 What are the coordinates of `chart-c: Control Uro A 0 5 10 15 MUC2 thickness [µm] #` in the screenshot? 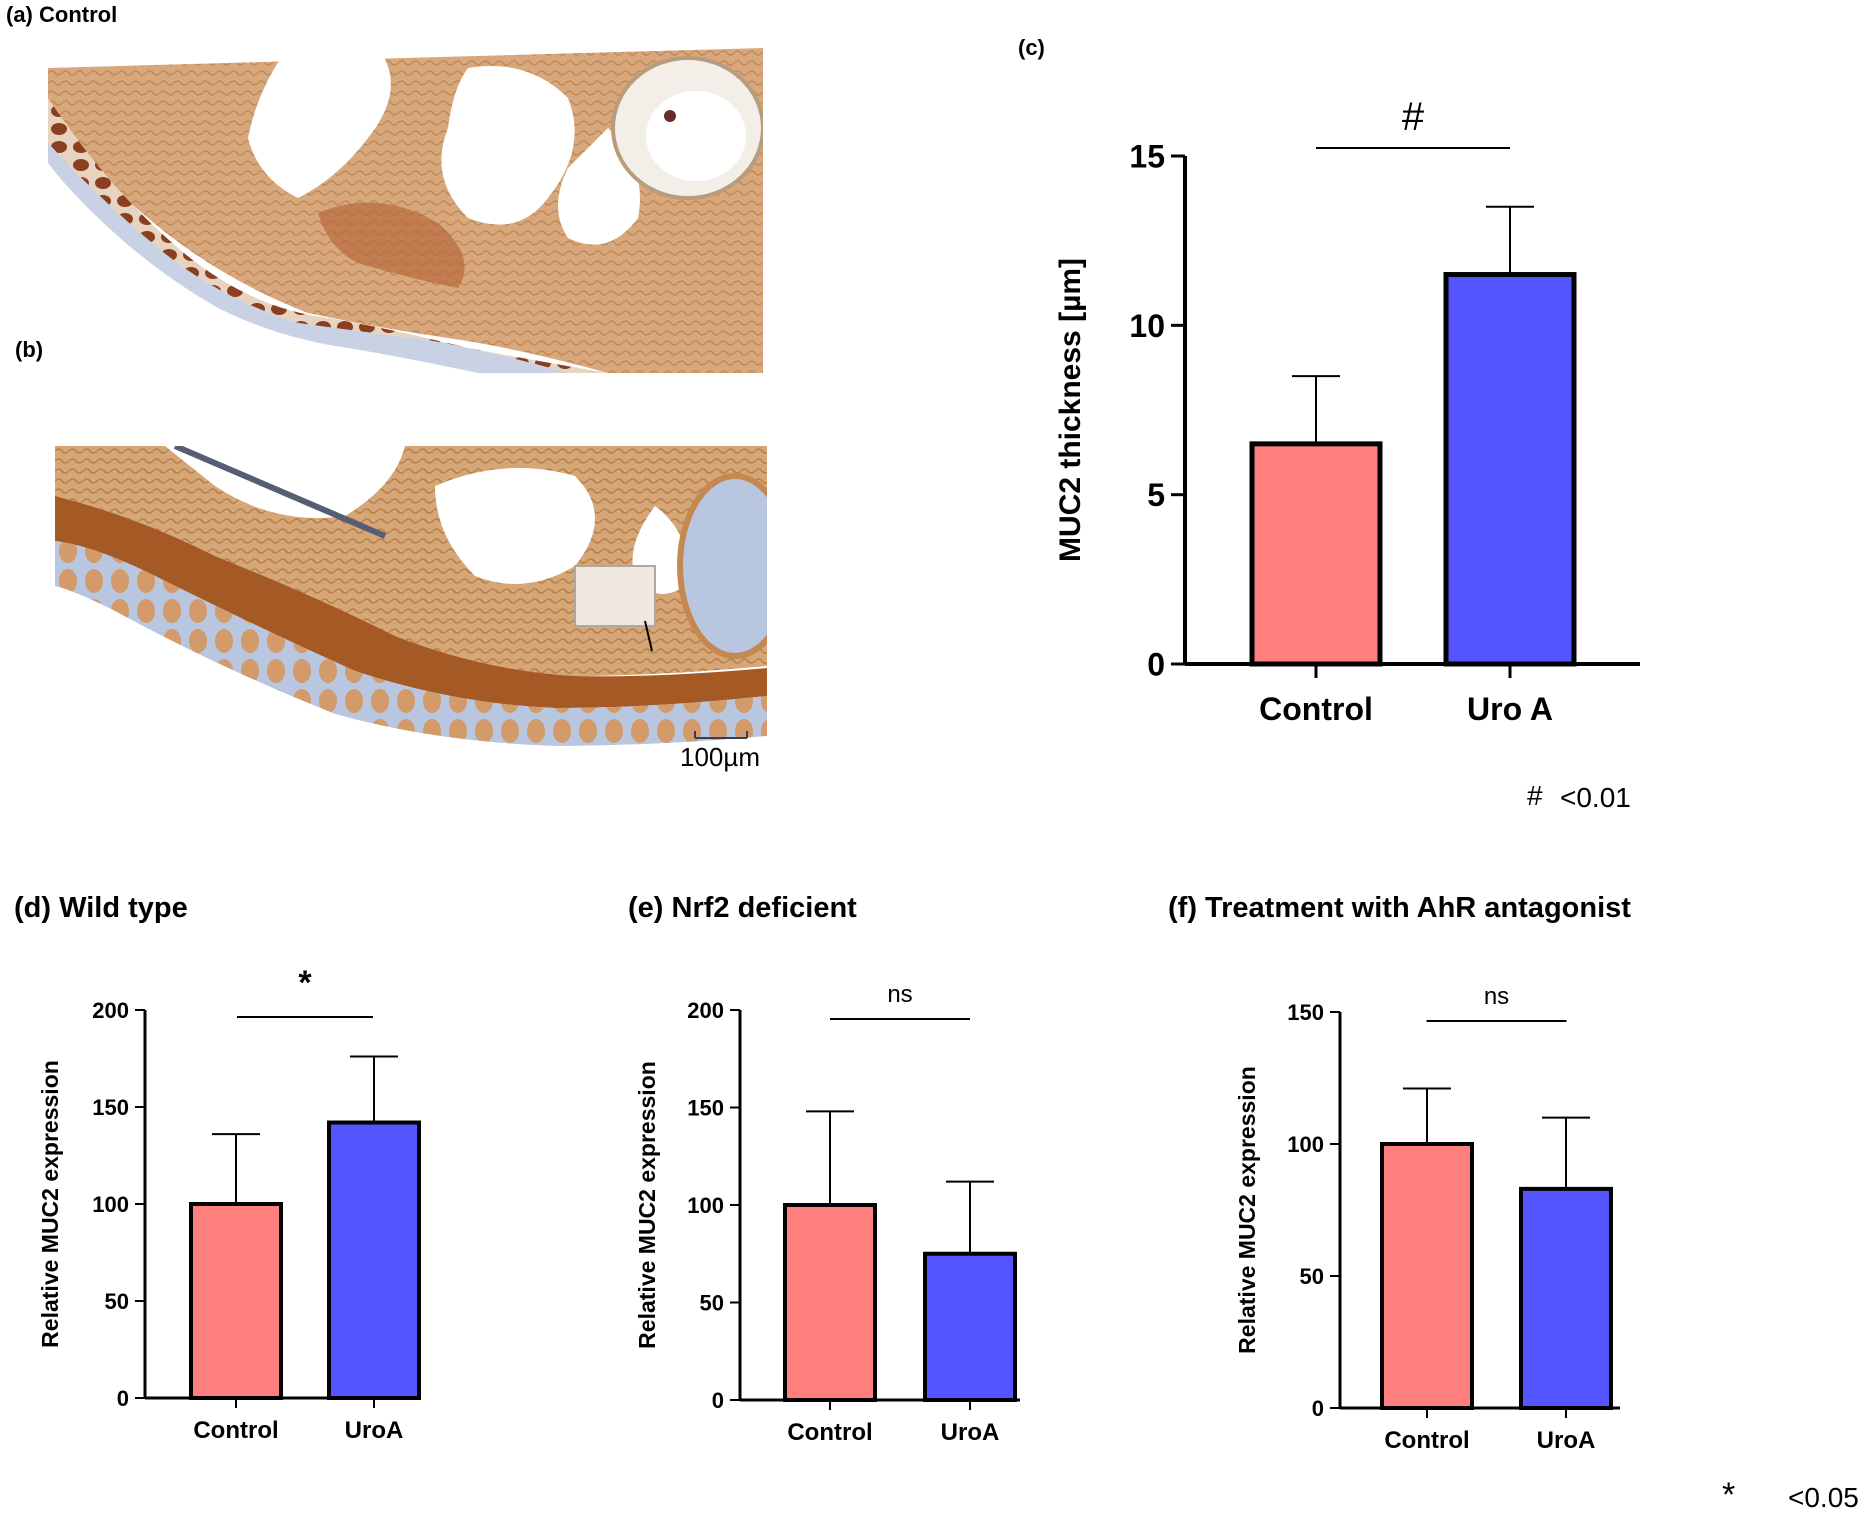 It's located at (1347, 411).